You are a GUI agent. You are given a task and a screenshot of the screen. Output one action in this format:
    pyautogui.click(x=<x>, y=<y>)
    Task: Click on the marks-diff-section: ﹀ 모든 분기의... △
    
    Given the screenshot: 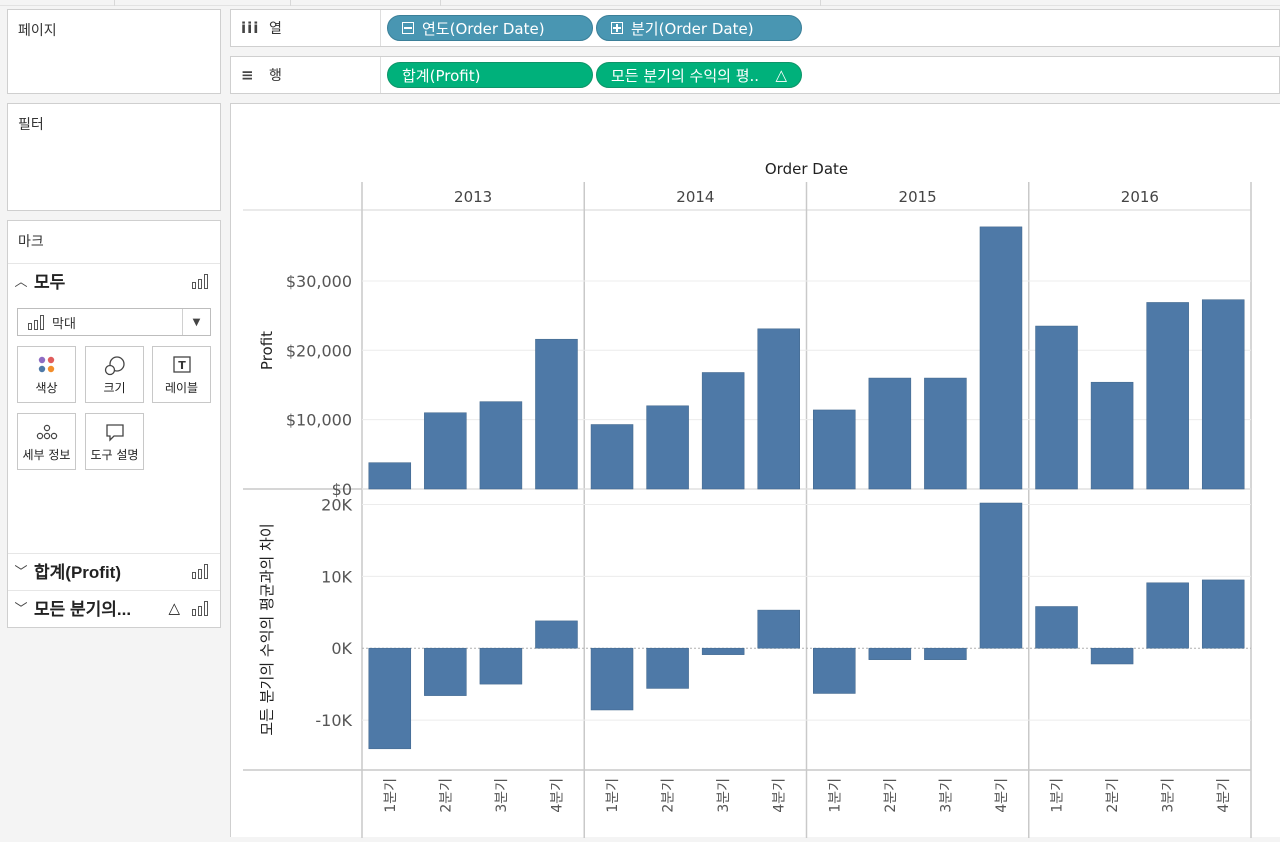 What is the action you would take?
    pyautogui.click(x=114, y=607)
    